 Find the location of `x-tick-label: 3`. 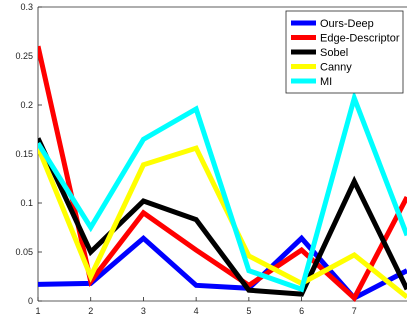

x-tick-label: 3 is located at coordinates (143, 311).